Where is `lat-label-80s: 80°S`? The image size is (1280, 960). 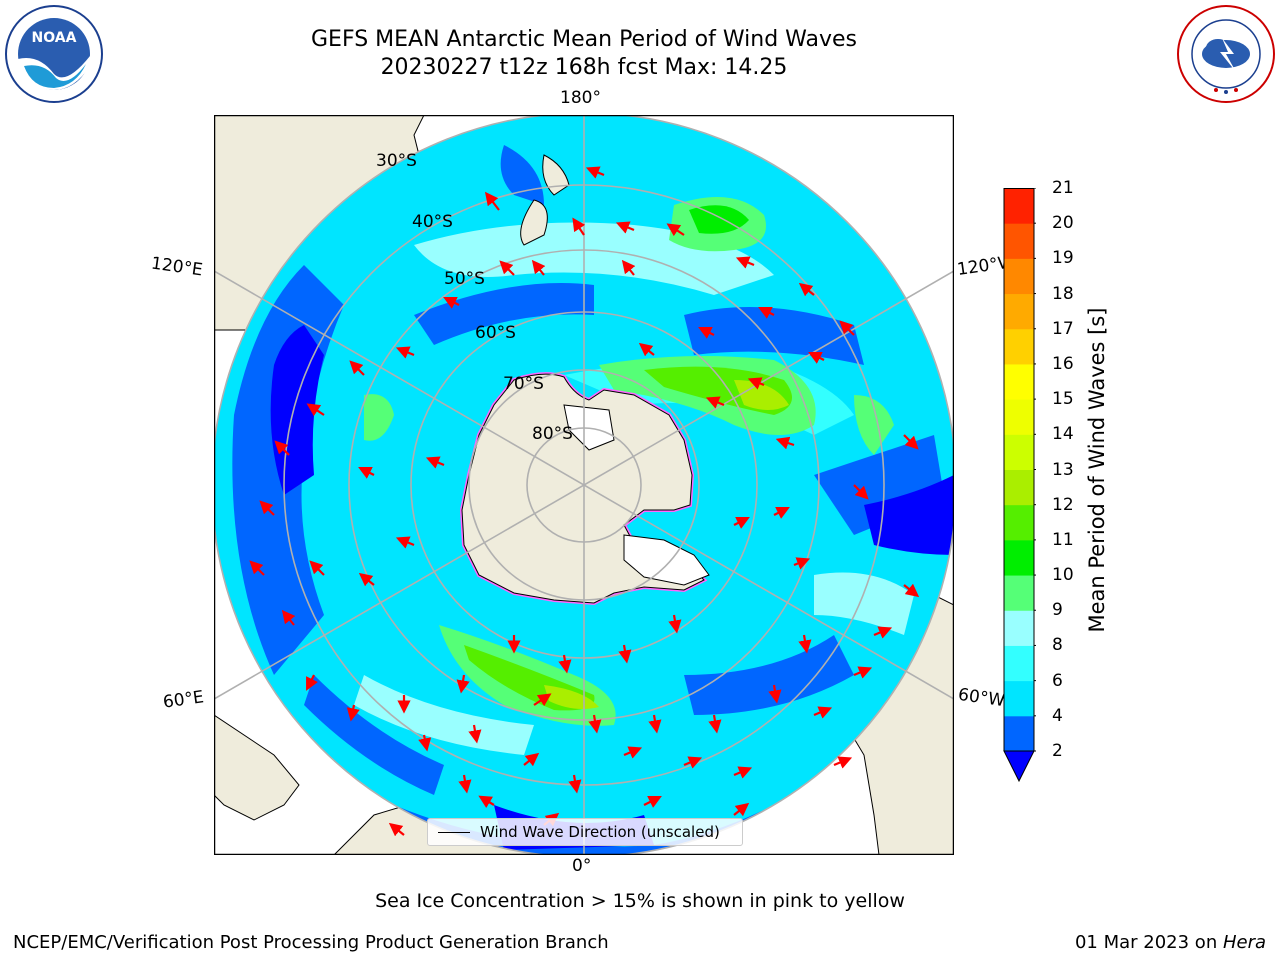
lat-label-80s: 80°S is located at coordinates (552, 434).